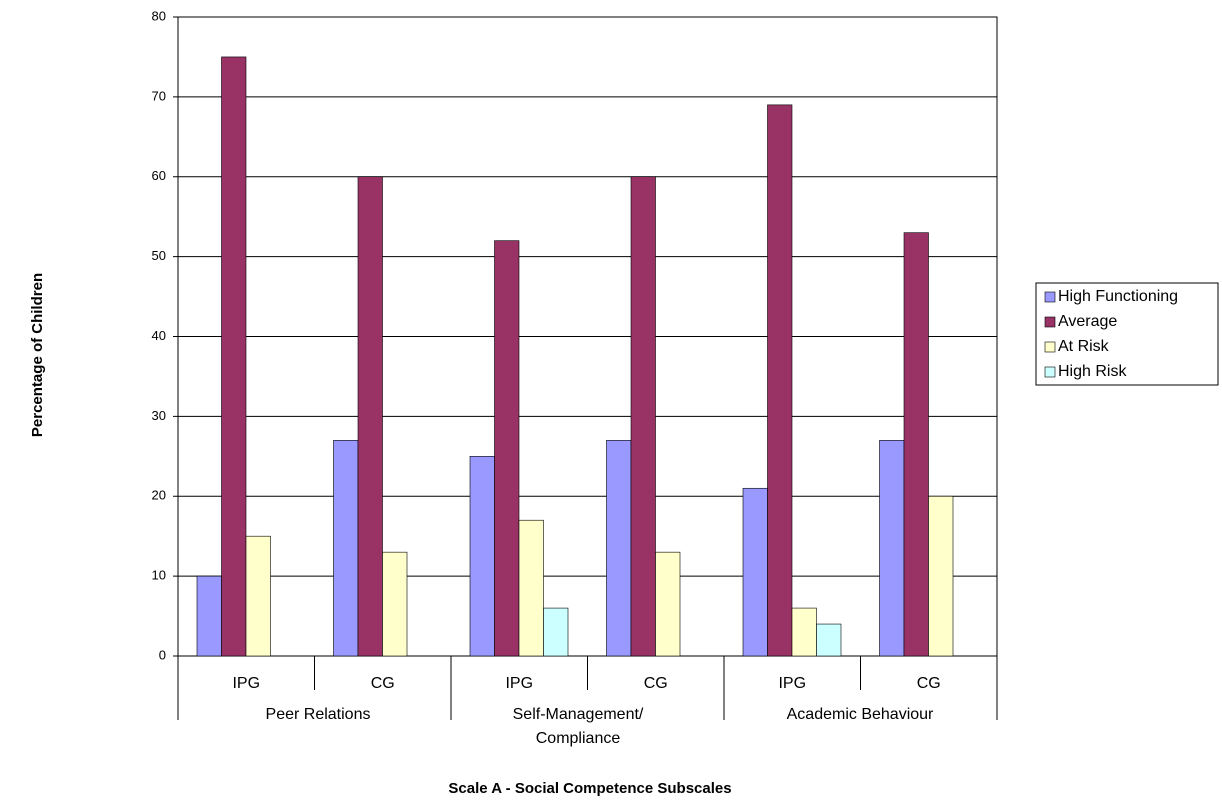 The height and width of the screenshot is (802, 1222). Describe the element at coordinates (159, 175) in the screenshot. I see `y-tick-label: 60` at that location.